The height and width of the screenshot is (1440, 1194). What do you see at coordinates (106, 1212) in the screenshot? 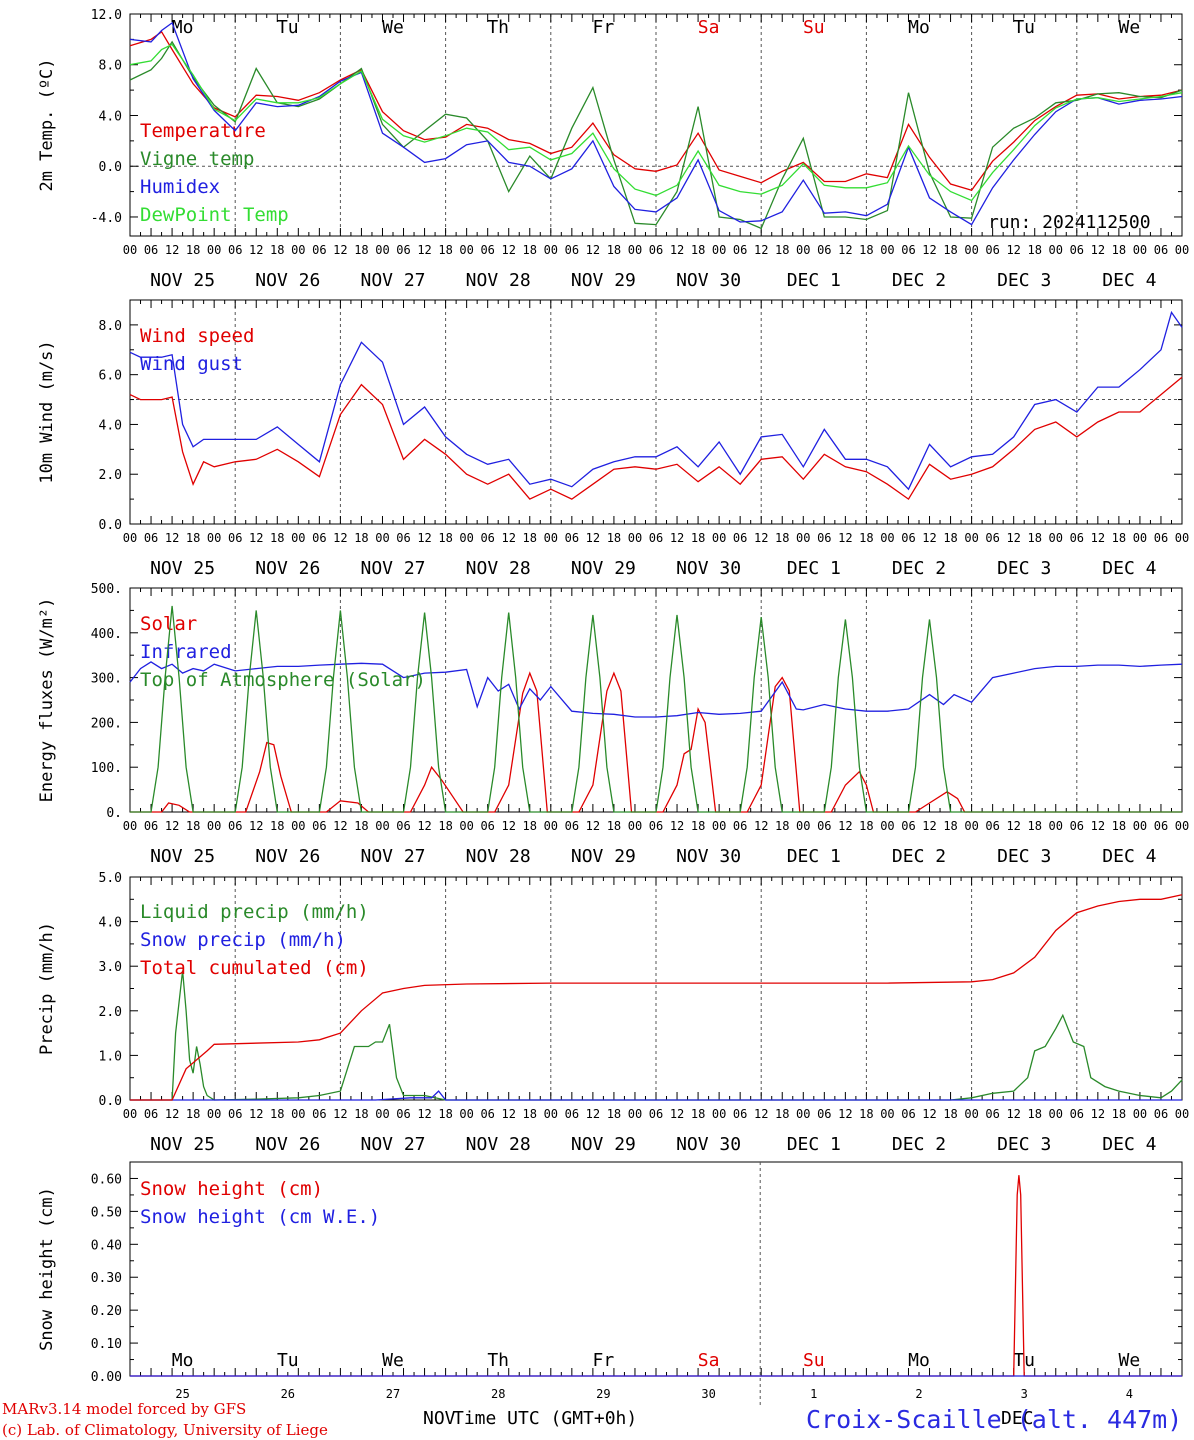
I see `y-tick-label: 0.50` at bounding box center [106, 1212].